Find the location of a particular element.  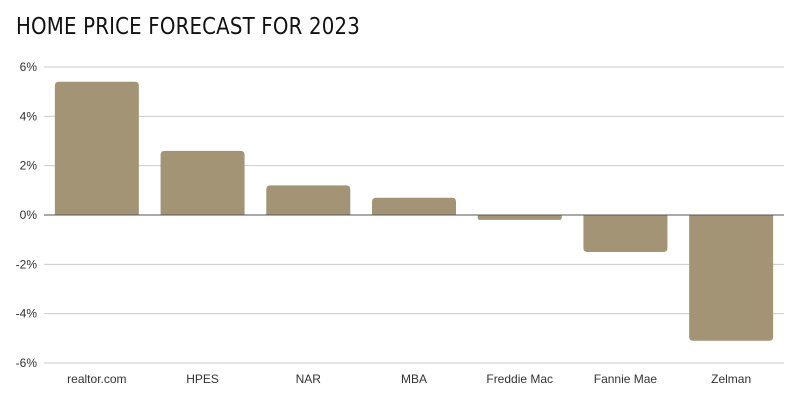

x-category-label: realtor.com is located at coordinates (96, 379).